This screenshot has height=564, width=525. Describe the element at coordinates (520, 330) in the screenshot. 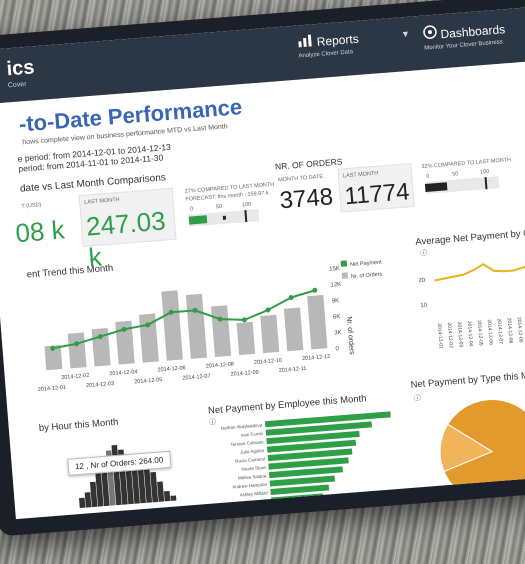

I see `avg-x-tick: 2014-12-09` at that location.